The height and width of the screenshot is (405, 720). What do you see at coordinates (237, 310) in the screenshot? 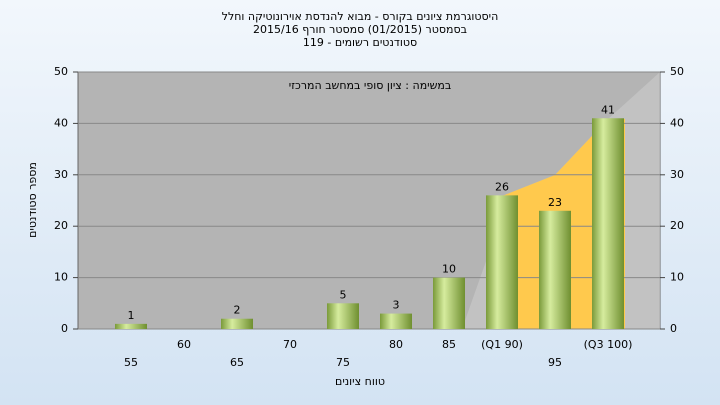
I see `data-label: 2` at bounding box center [237, 310].